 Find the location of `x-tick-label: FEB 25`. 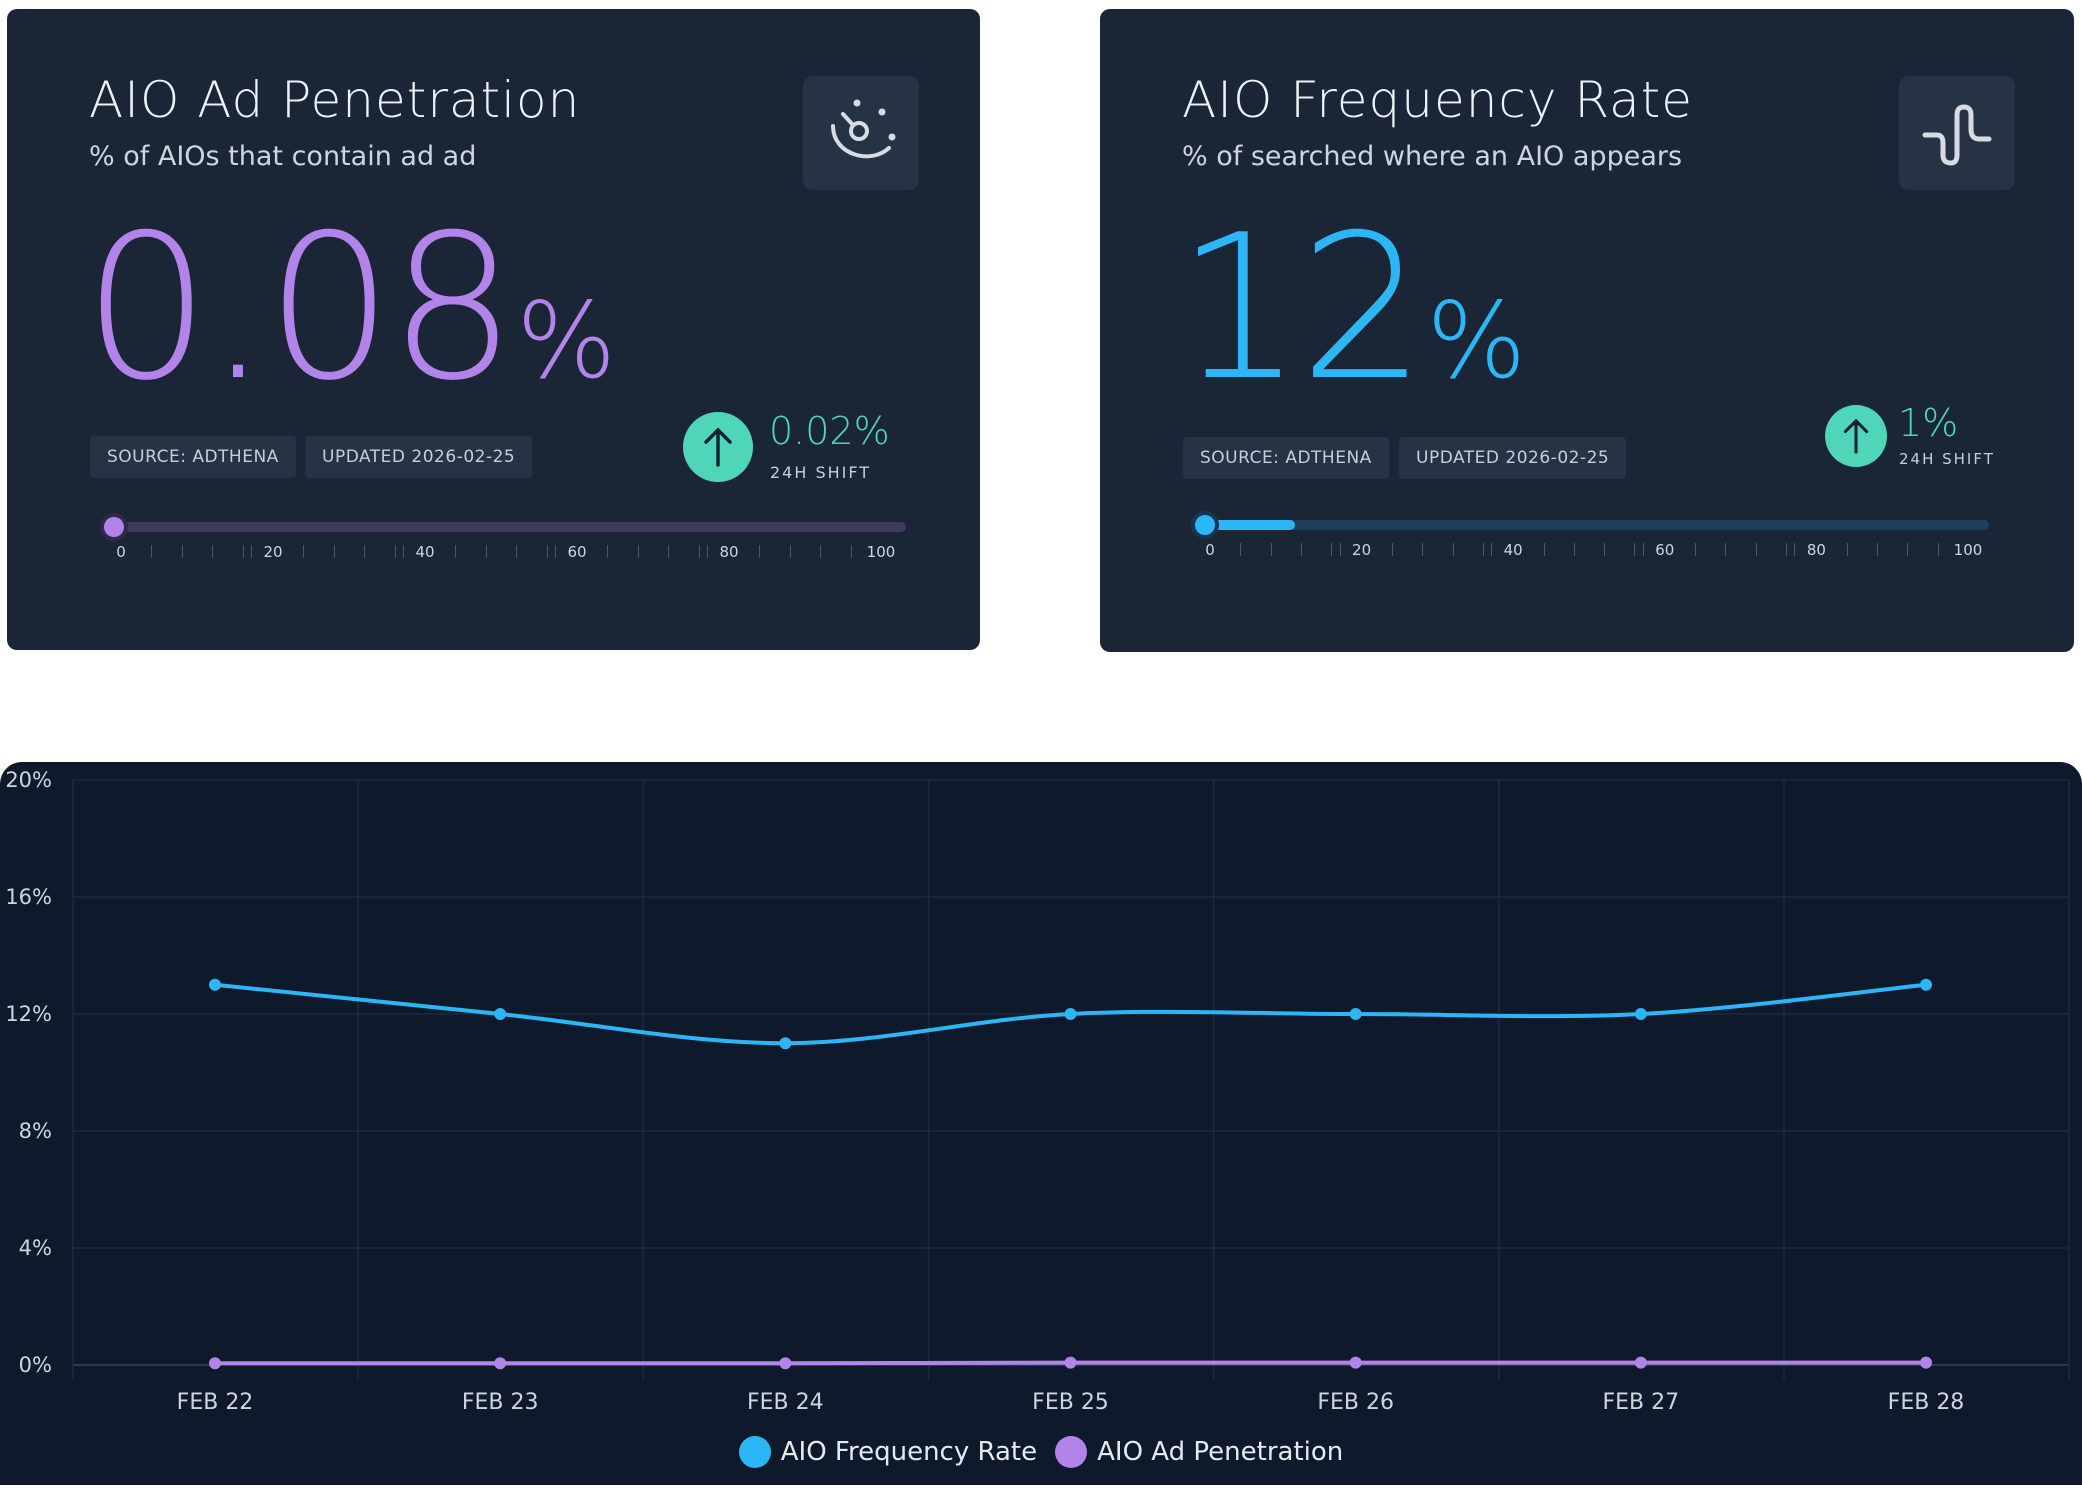

x-tick-label: FEB 25 is located at coordinates (1070, 1402).